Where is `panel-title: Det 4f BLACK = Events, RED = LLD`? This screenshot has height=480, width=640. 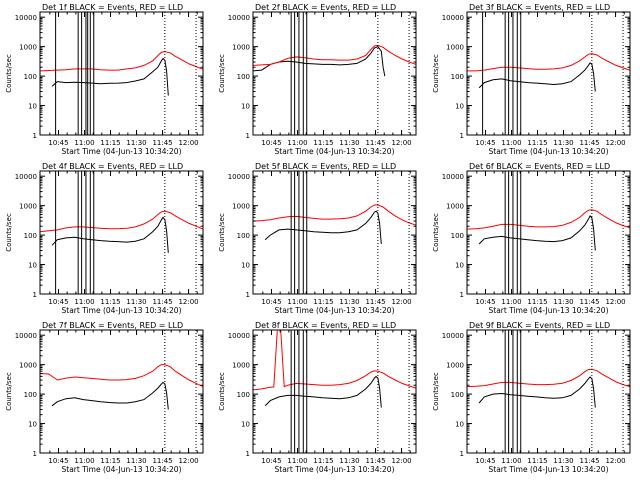 panel-title: Det 4f BLACK = Events, RED = LLD is located at coordinates (112, 166).